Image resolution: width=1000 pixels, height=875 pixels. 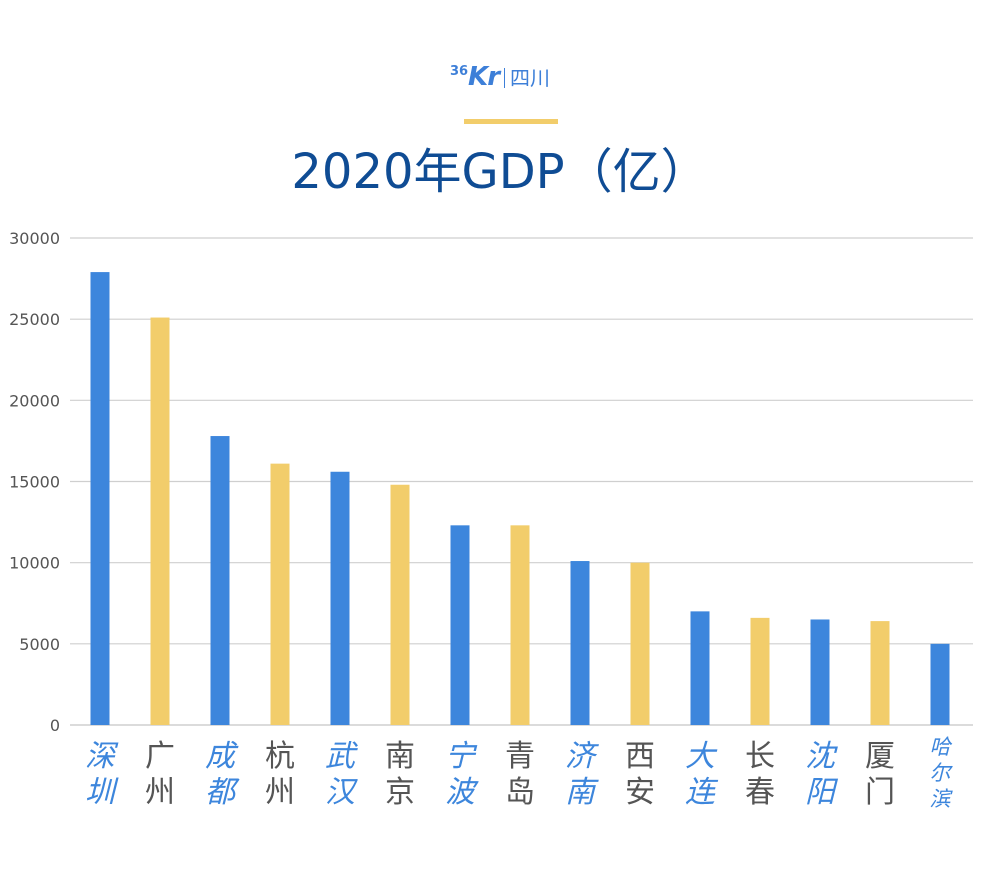 What do you see at coordinates (582, 774) in the screenshot?
I see `x-category-label: 济南` at bounding box center [582, 774].